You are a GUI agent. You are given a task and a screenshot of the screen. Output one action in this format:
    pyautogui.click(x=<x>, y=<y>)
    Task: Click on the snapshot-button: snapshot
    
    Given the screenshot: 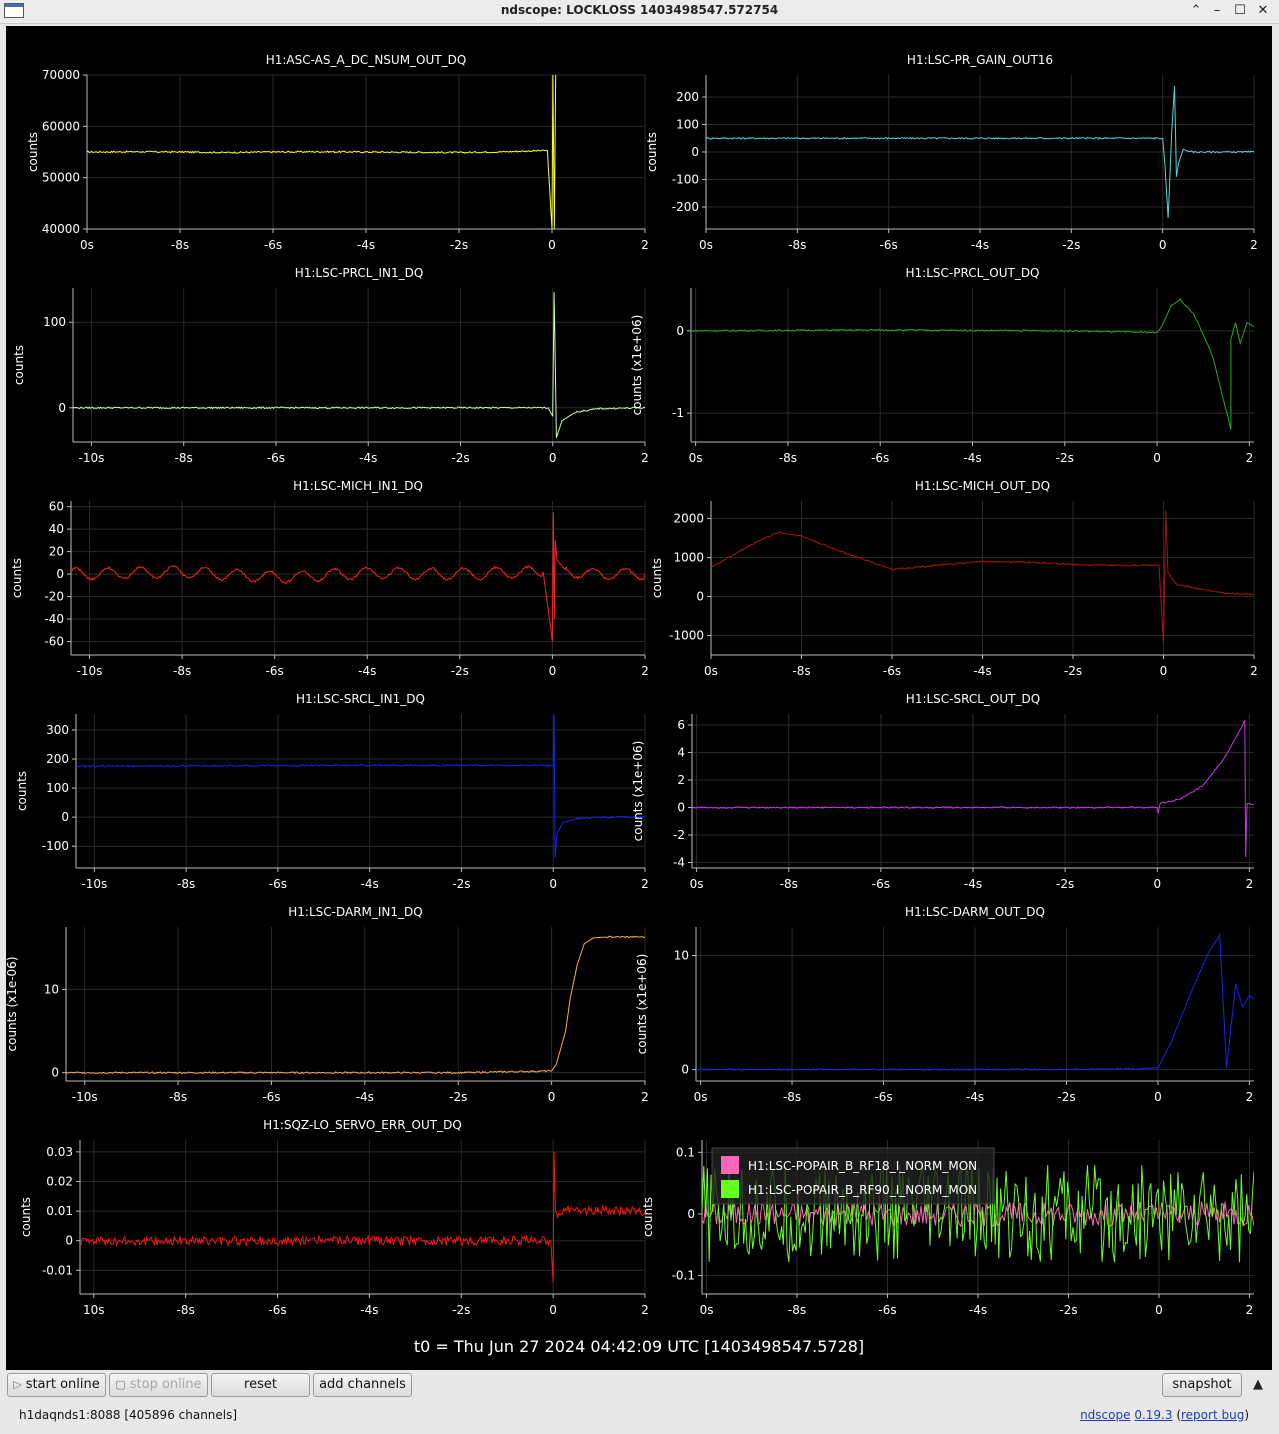 What is the action you would take?
    pyautogui.click(x=1202, y=1385)
    